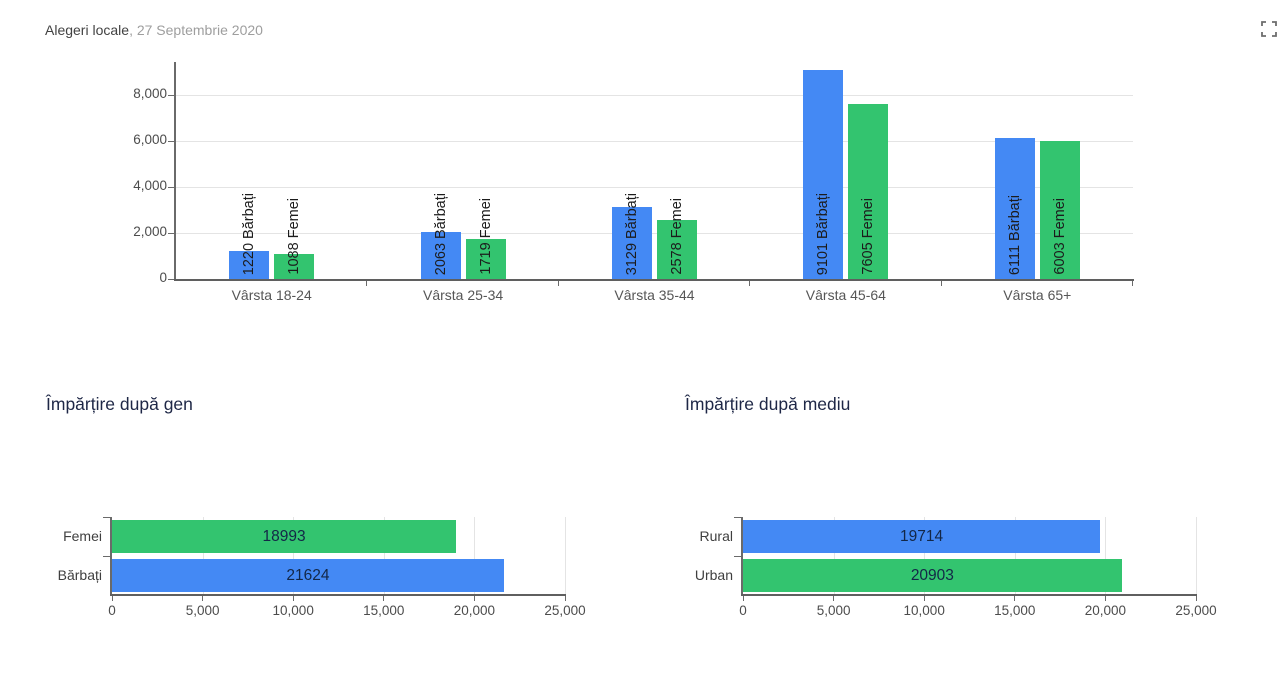 This screenshot has height=700, width=1284. Describe the element at coordinates (150, 185) in the screenshot. I see `y-tick-label: 4,000` at that location.